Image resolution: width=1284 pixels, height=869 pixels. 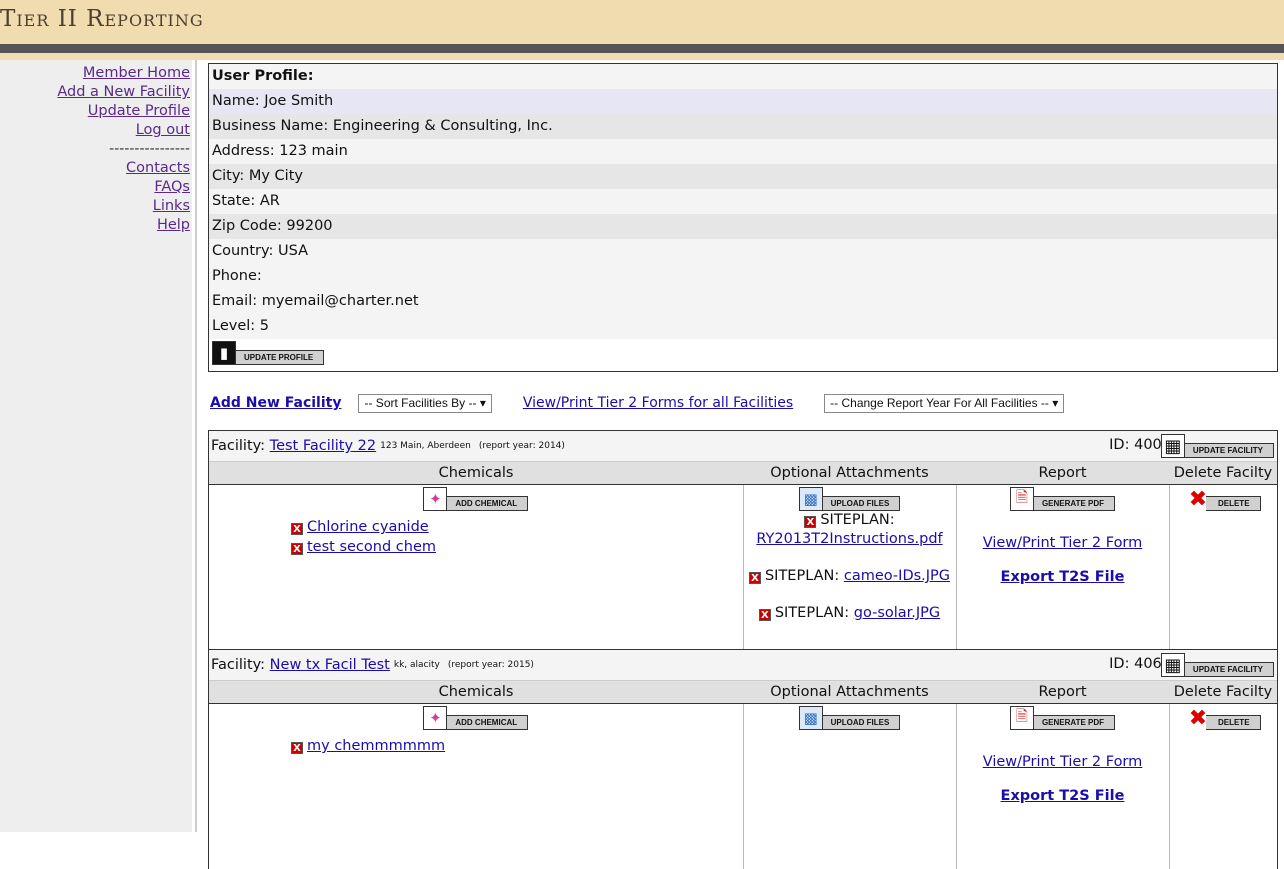 What do you see at coordinates (743, 151) in the screenshot?
I see `profile-address: Address: 123 main` at bounding box center [743, 151].